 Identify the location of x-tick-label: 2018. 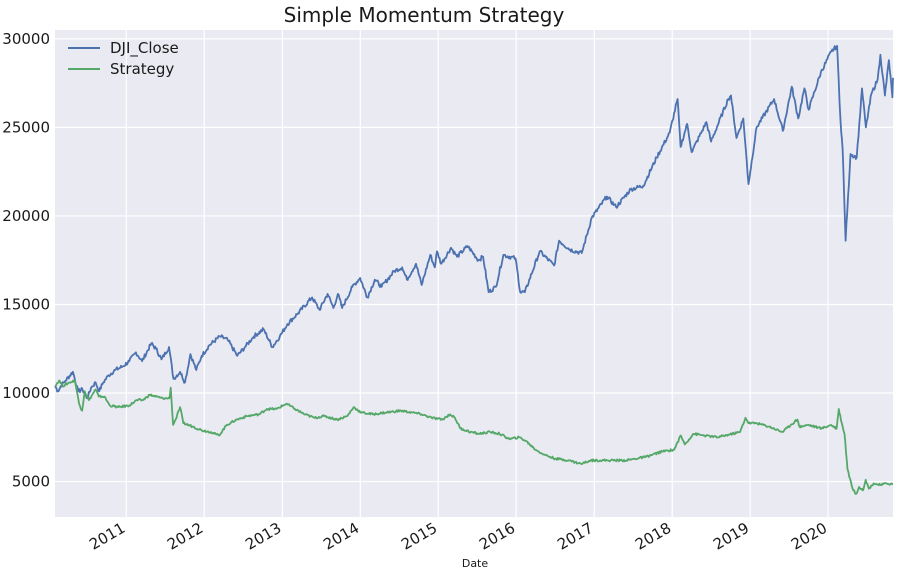
(653, 536).